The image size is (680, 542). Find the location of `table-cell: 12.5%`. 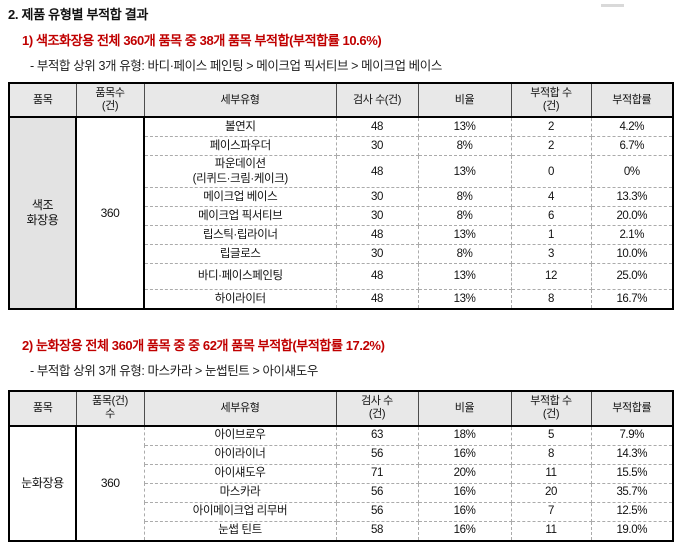

table-cell: 12.5% is located at coordinates (632, 511).